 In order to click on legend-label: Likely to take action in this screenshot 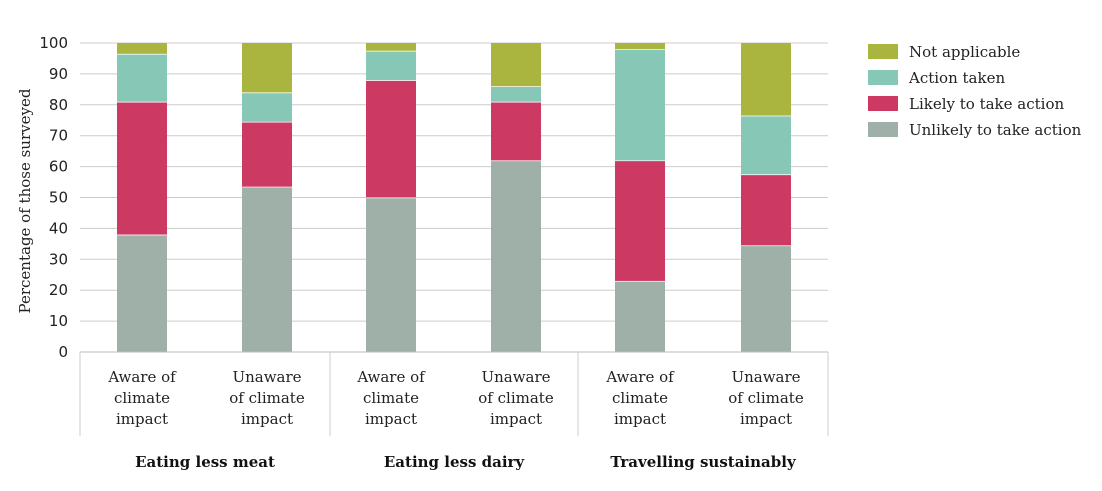, I will do `click(986, 104)`.